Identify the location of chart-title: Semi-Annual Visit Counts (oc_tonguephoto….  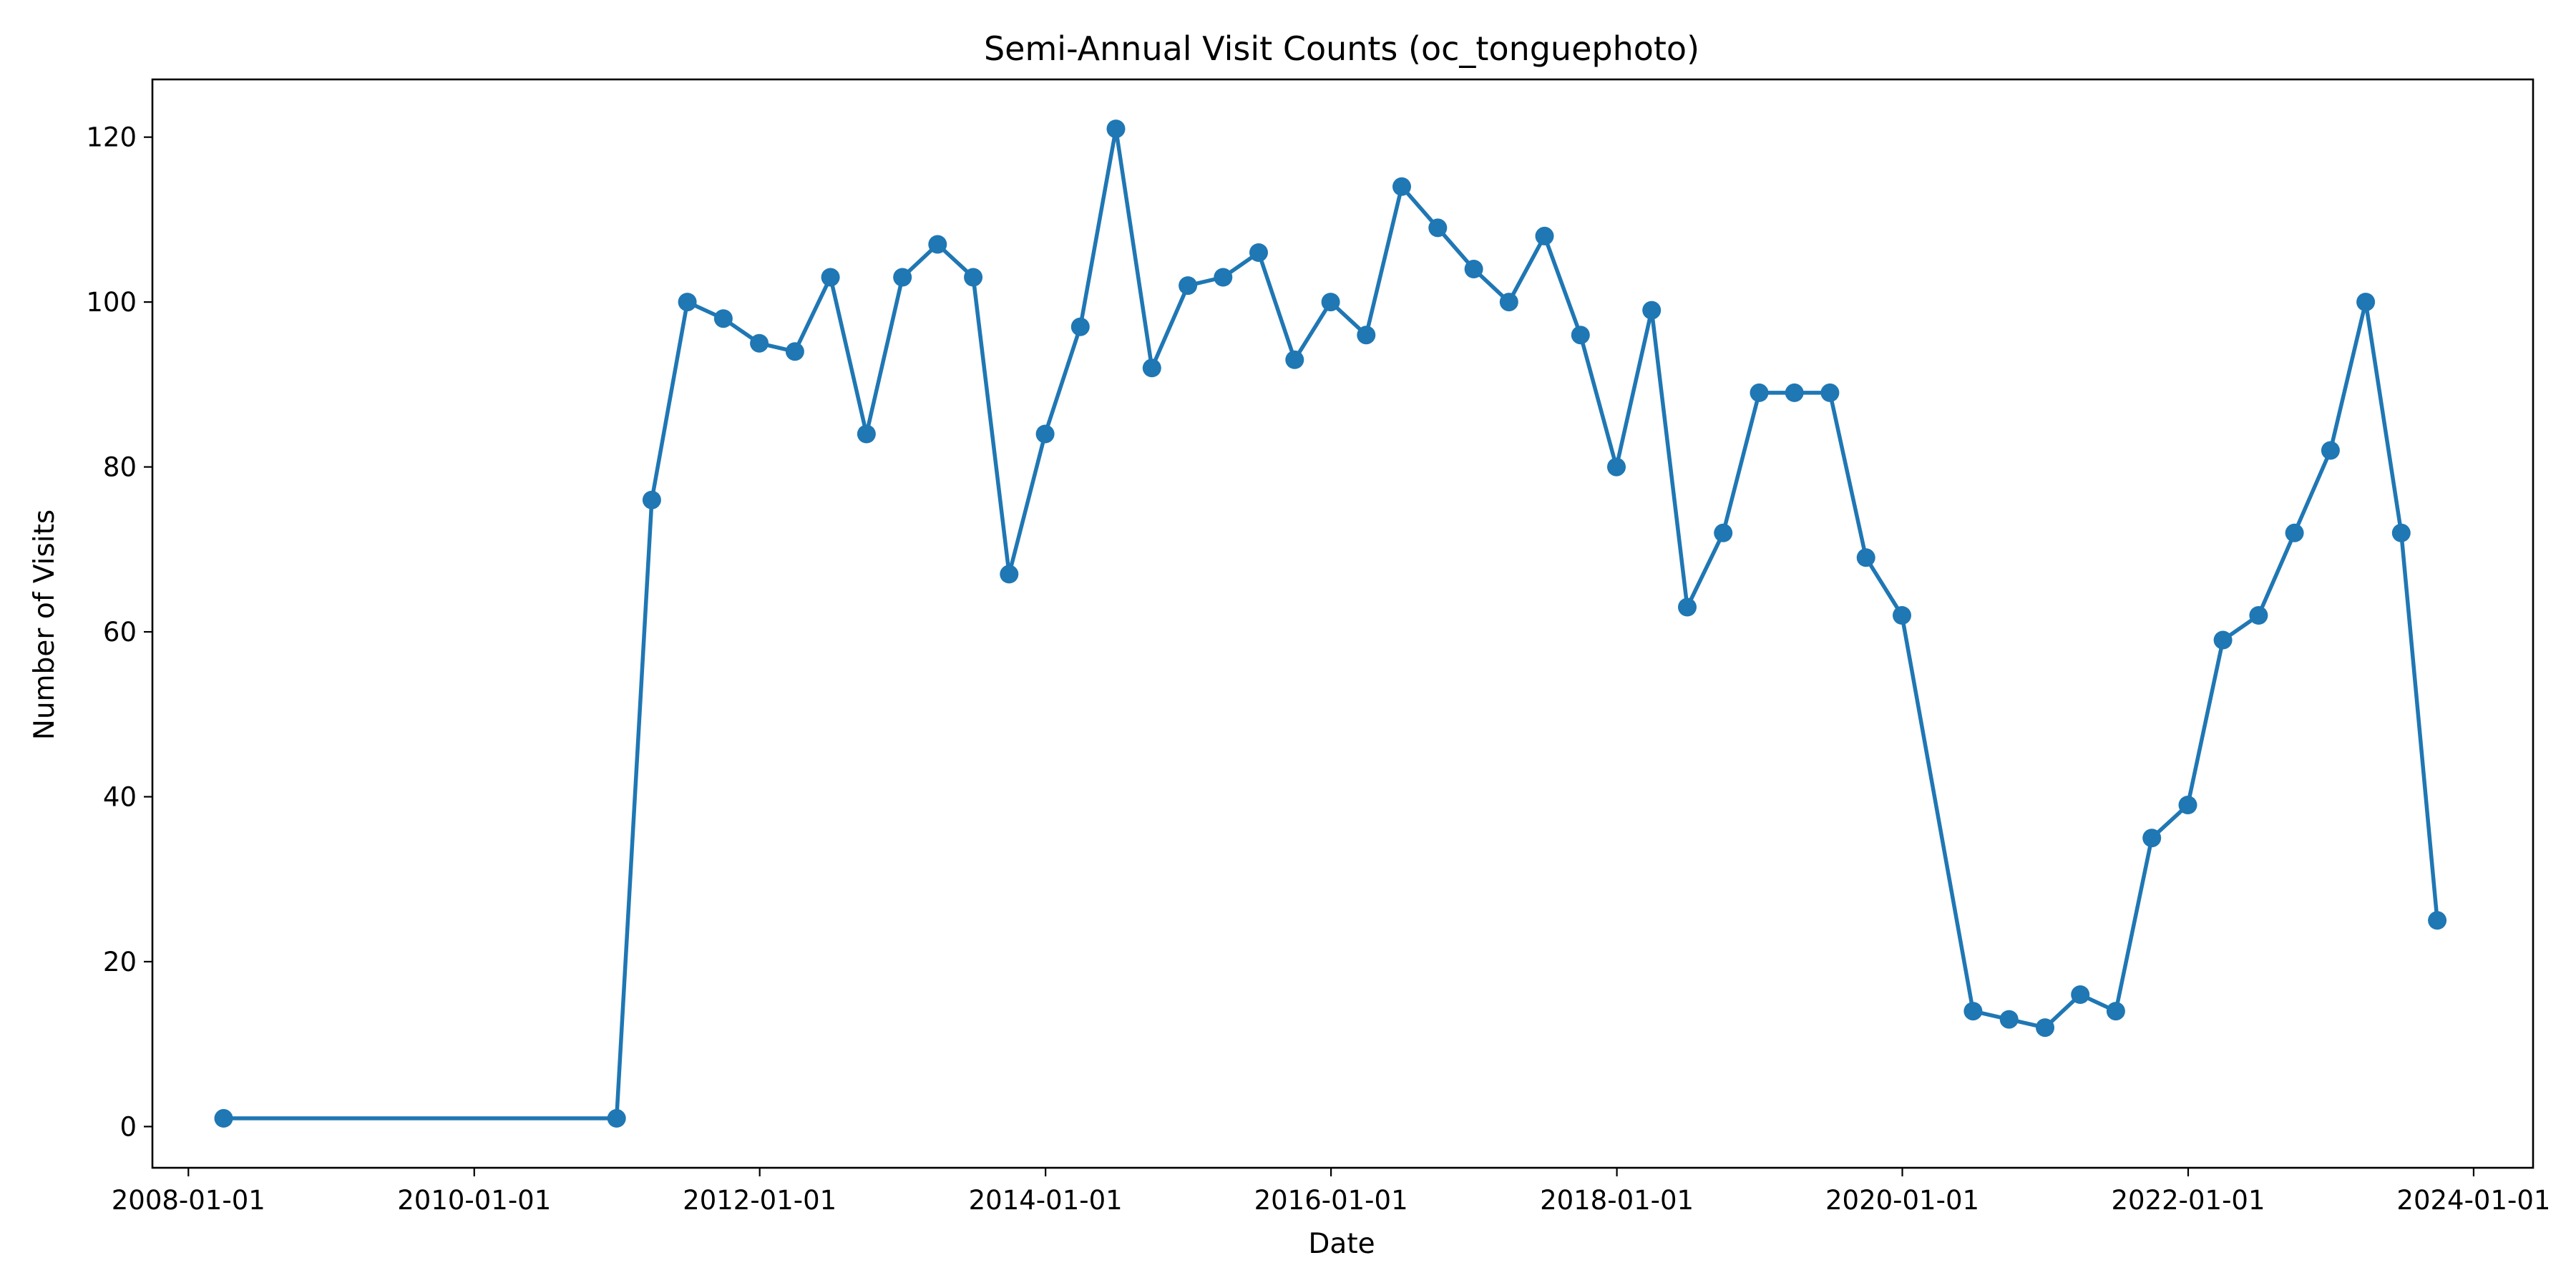
(1341, 48).